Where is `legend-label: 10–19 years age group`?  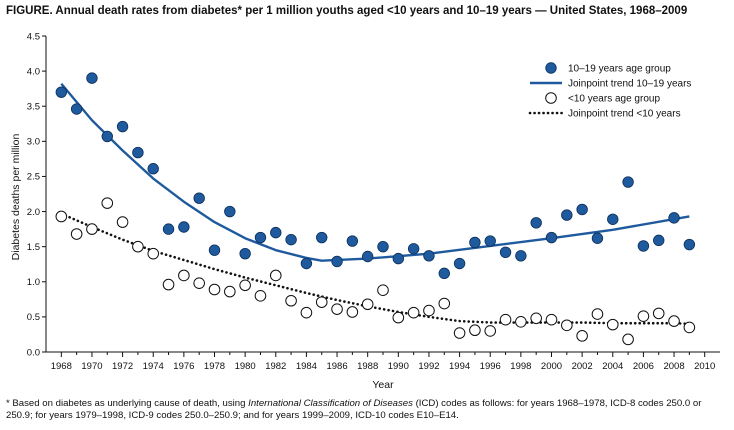
legend-label: 10–19 years age group is located at coordinates (619, 69).